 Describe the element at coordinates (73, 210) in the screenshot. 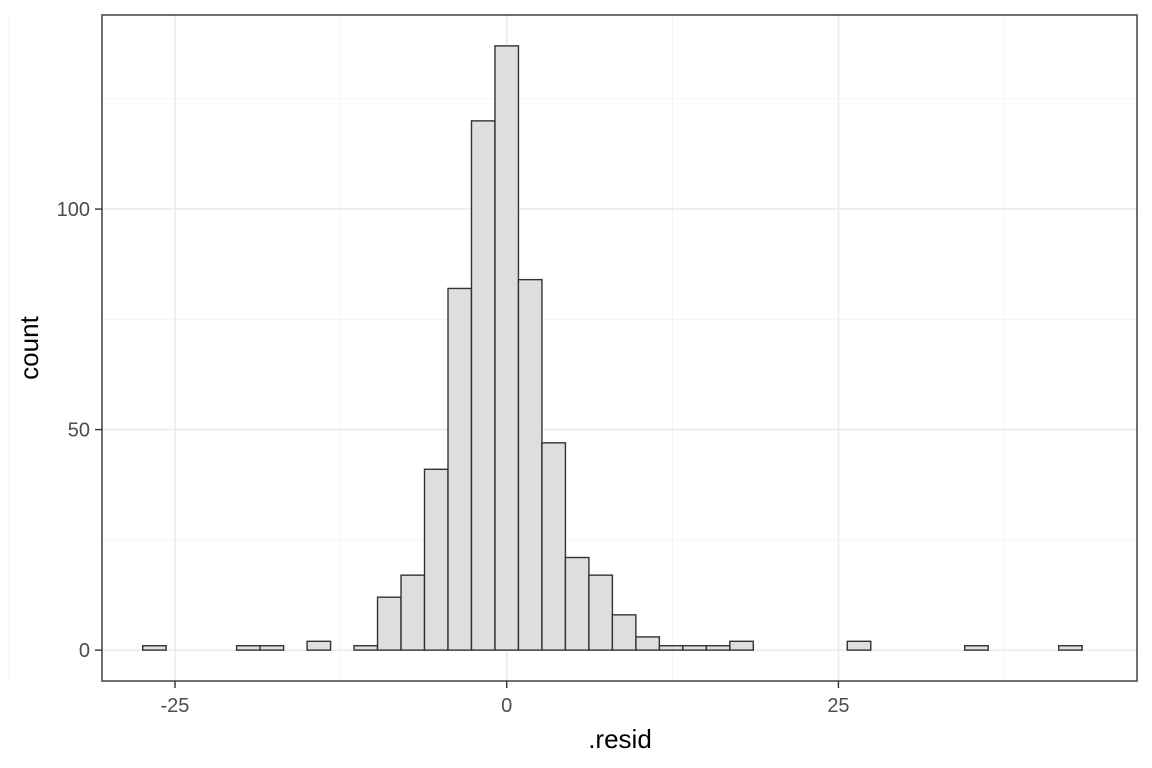

I see `y-tick-label-2: 100` at that location.